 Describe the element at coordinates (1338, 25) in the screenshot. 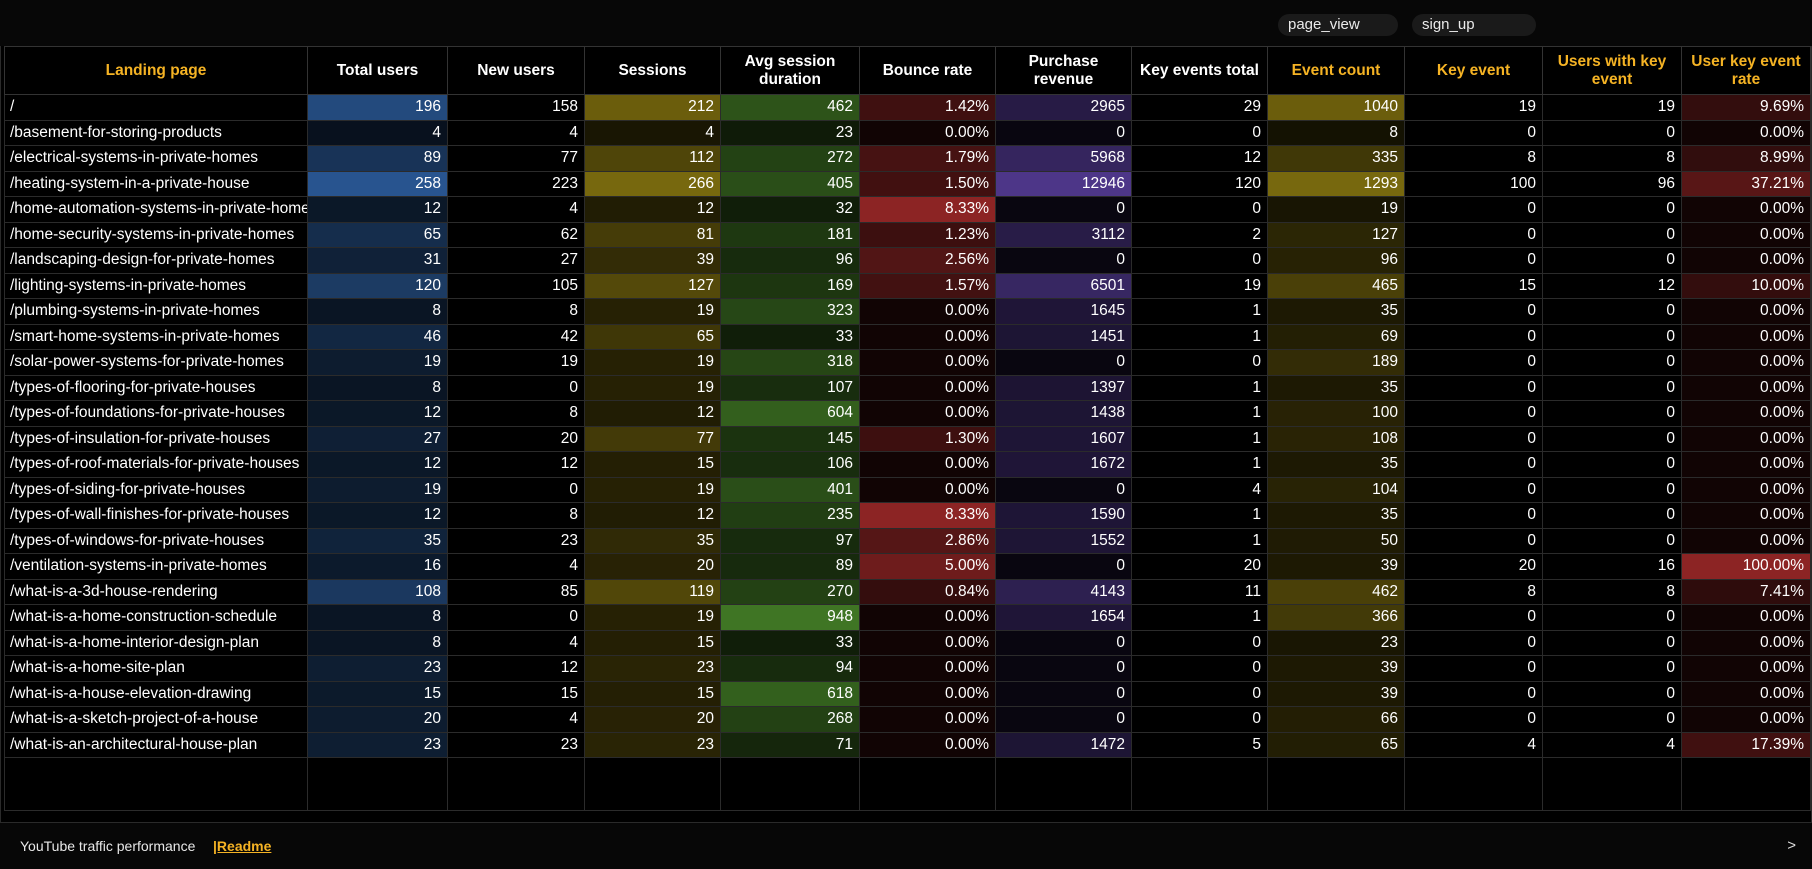

I see `event-filter-chip-page-view: page_view` at that location.